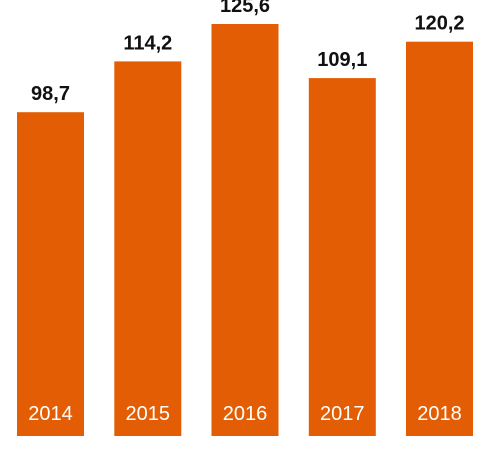 Image resolution: width=486 pixels, height=450 pixels. I want to click on value-label-2014: 98,7, so click(50, 94).